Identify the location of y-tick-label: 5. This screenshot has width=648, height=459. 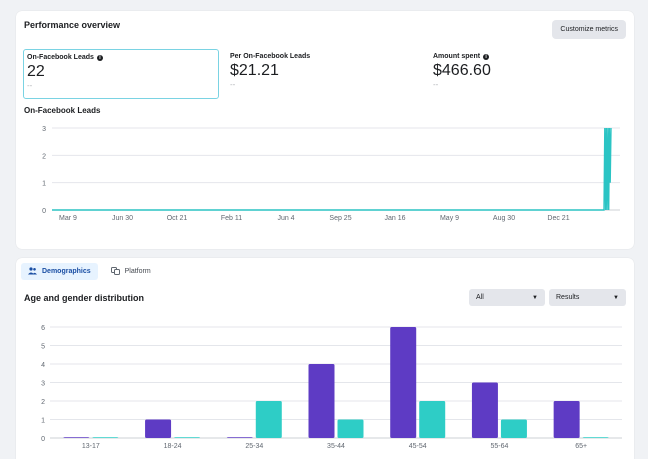
(43, 347).